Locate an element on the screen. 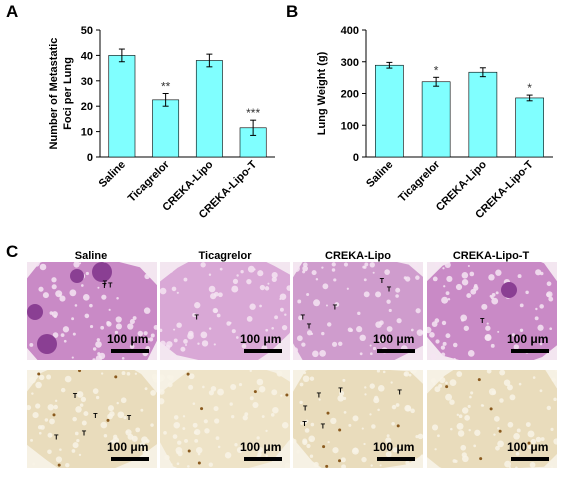 This screenshot has height=478, width=569. histology-col-title-saline: Saline is located at coordinates (91, 256).